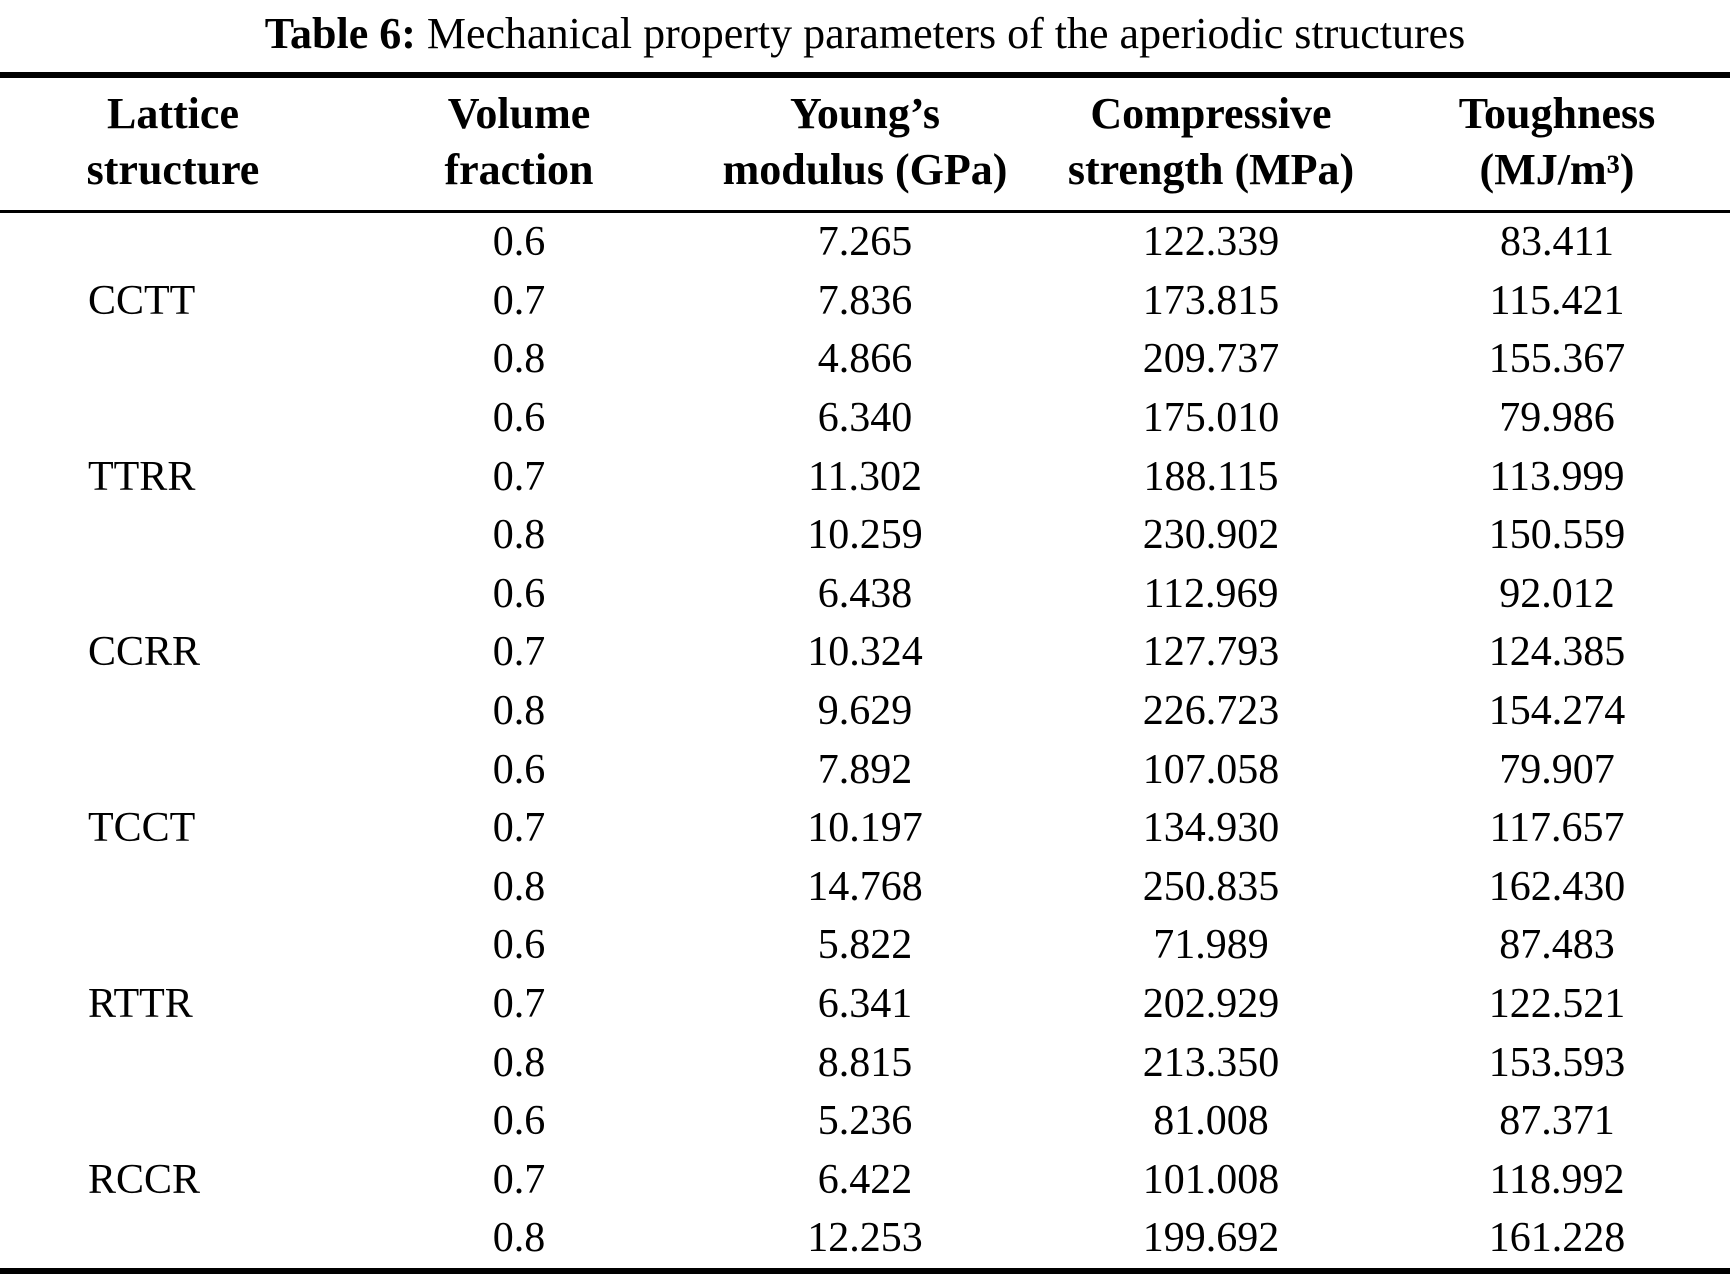 The width and height of the screenshot is (1730, 1274). Describe the element at coordinates (1557, 141) in the screenshot. I see `header-toughness: Toughness (MJ/m³)` at that location.